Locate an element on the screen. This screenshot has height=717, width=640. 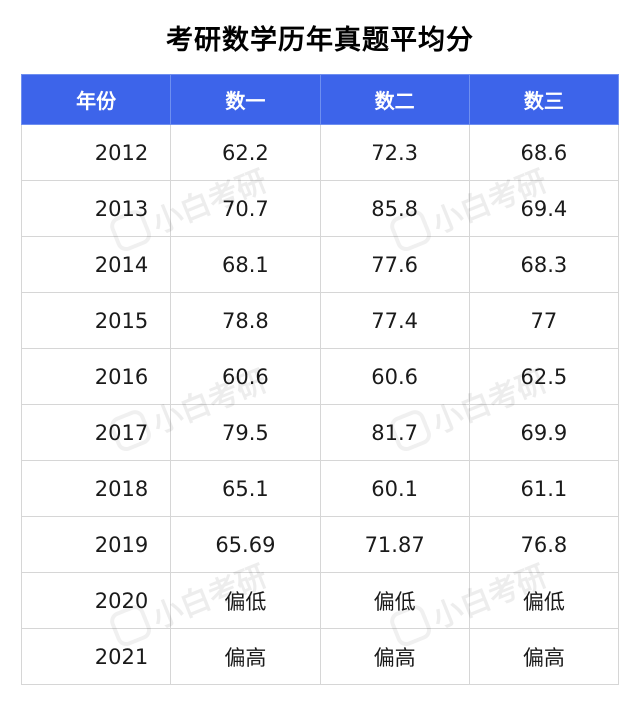
math3-cell: 68.3 is located at coordinates (544, 264).